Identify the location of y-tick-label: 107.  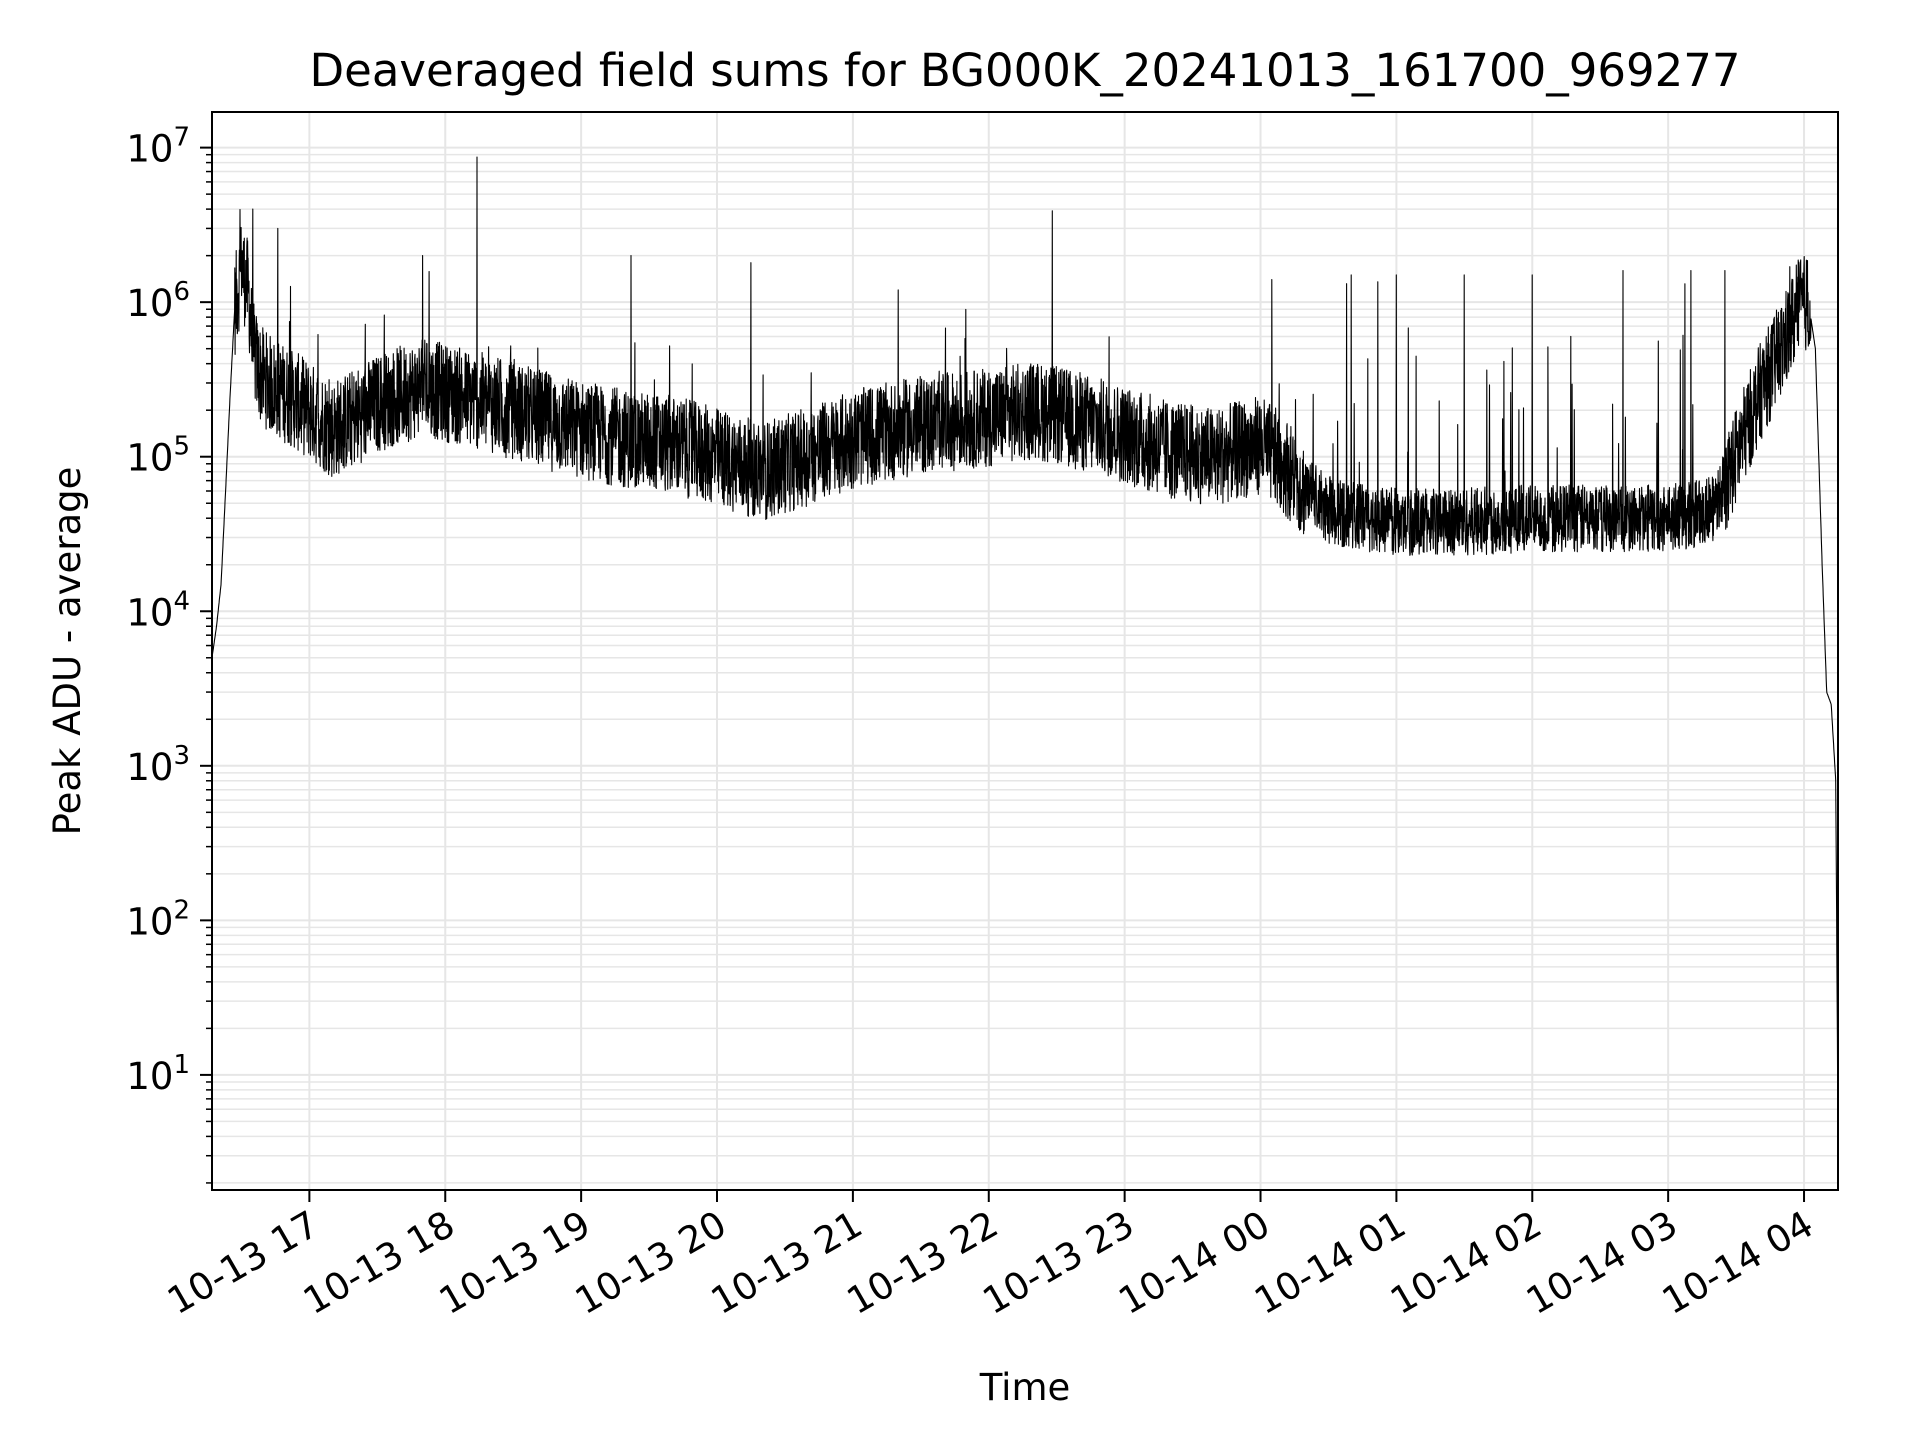
(158, 147).